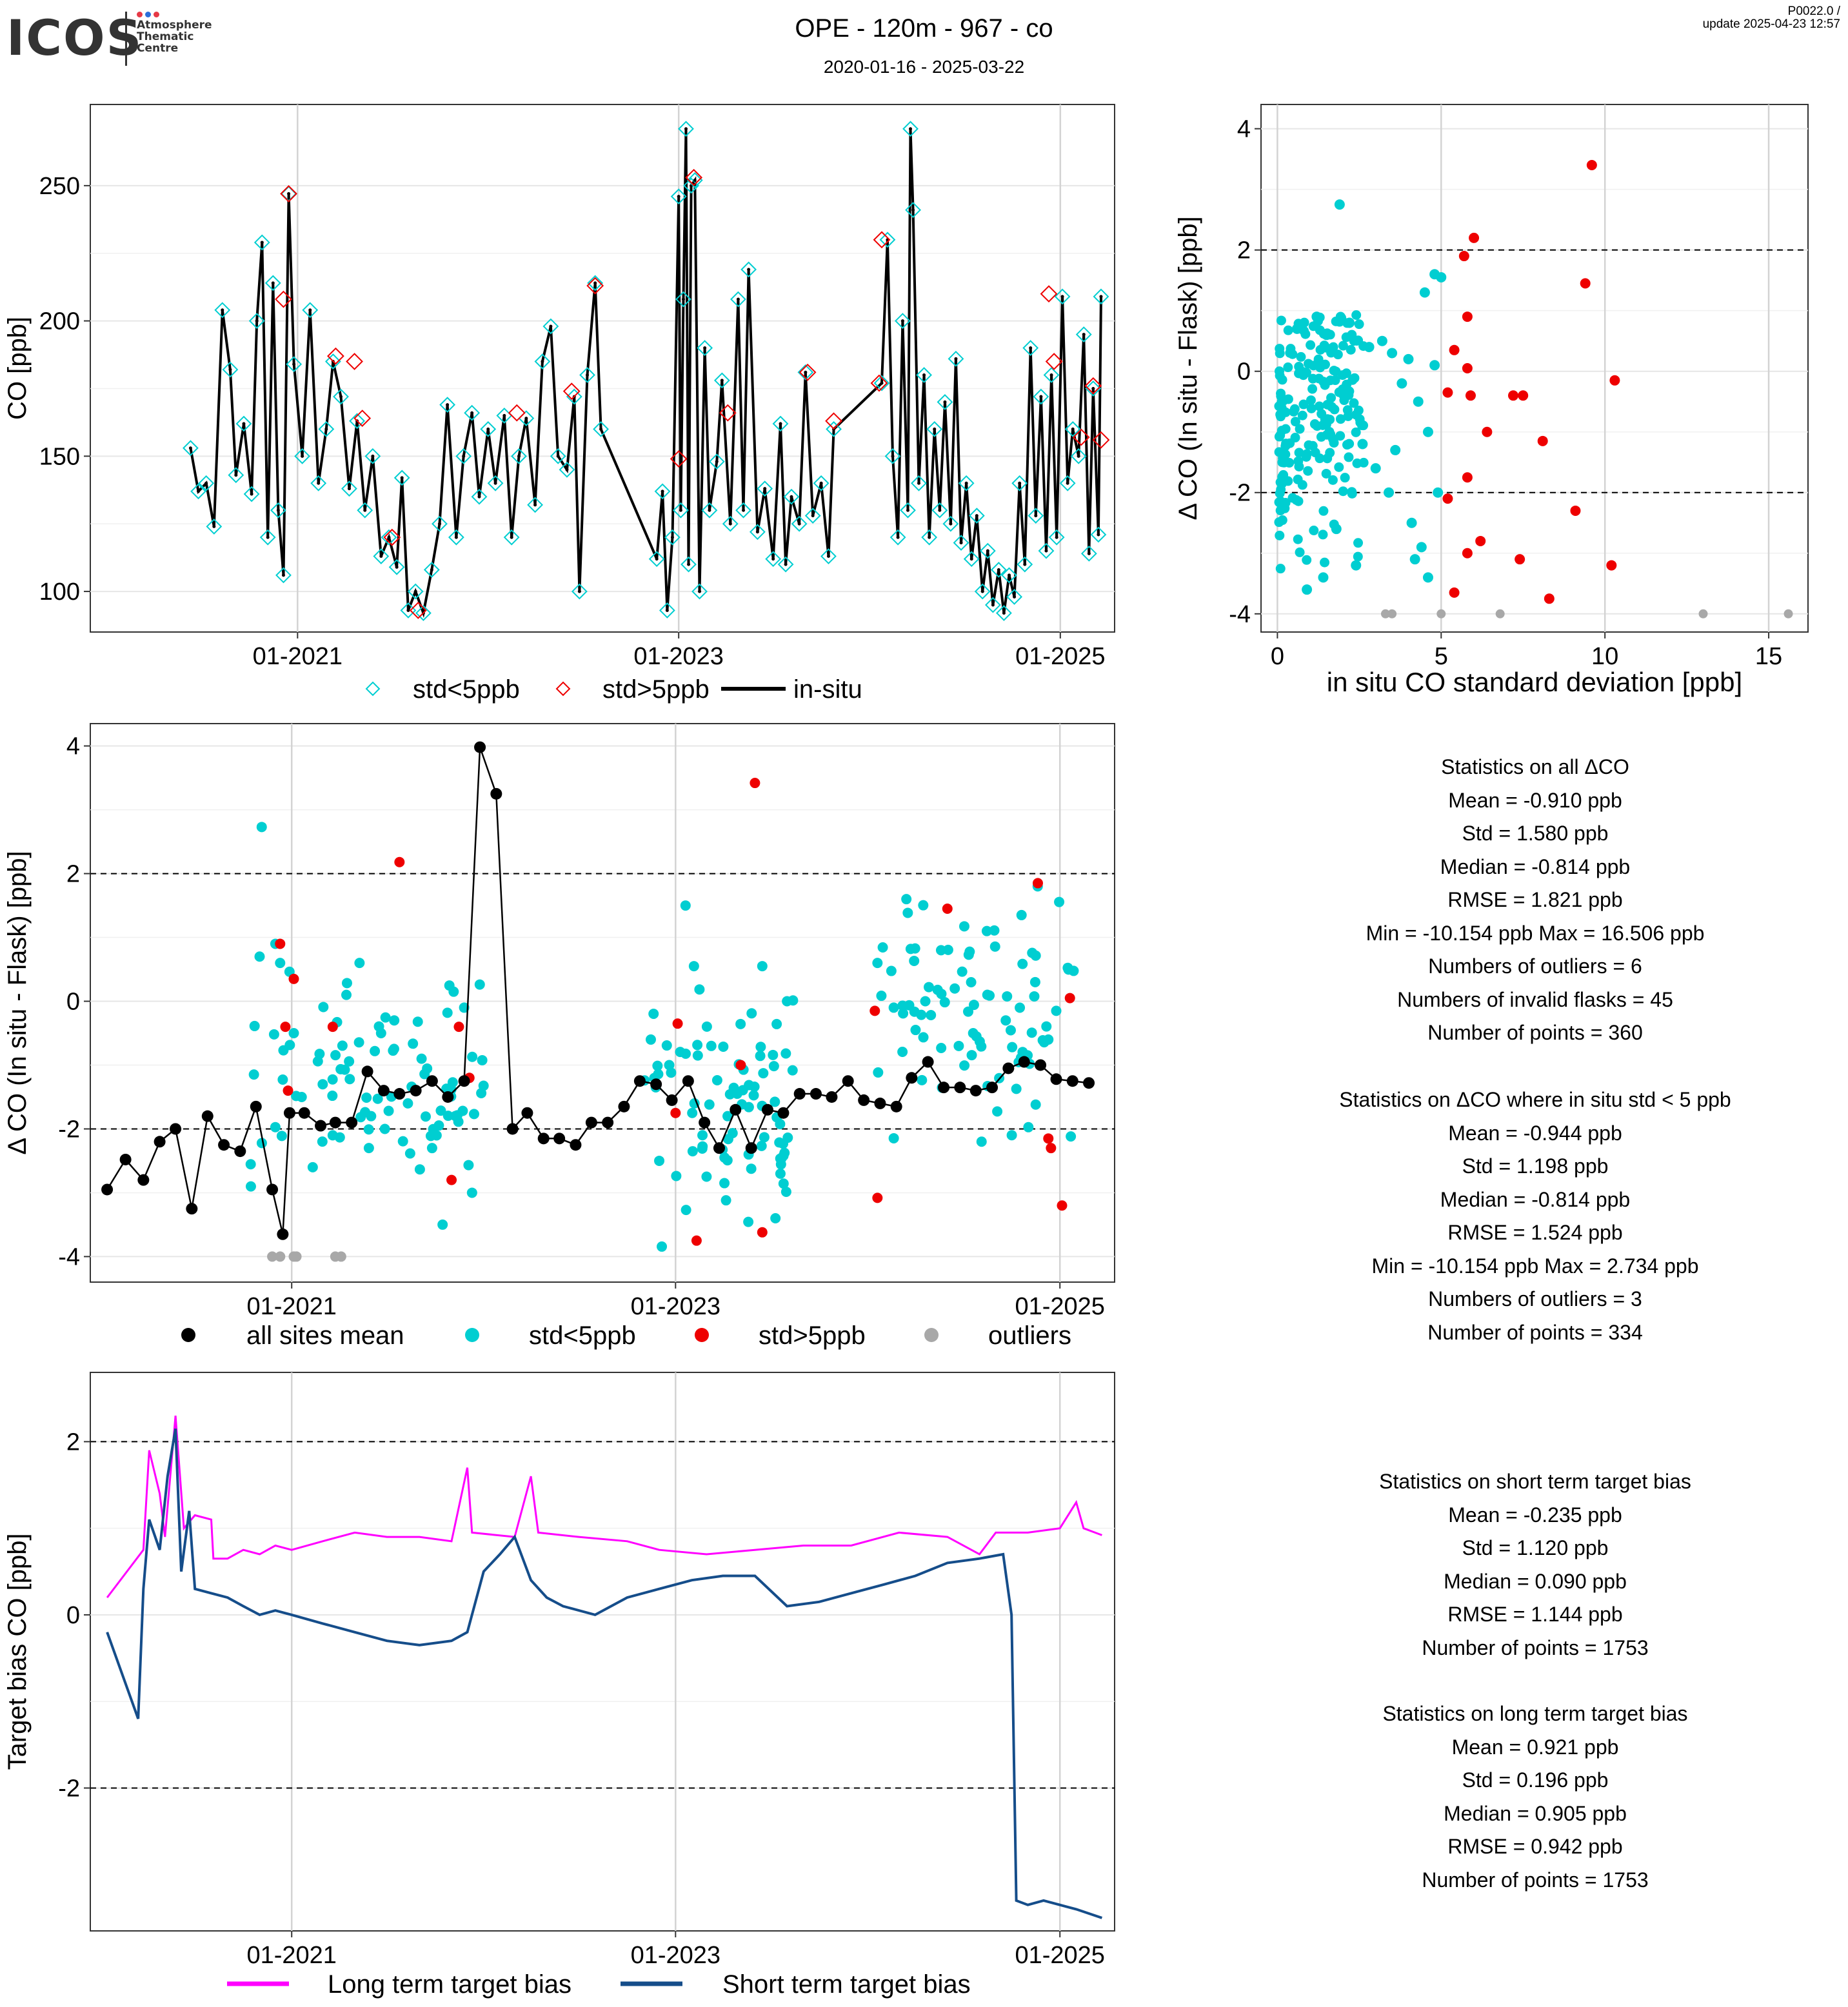  What do you see at coordinates (1535, 1482) in the screenshot?
I see `stats-short-line: Statistics on short term target bias` at bounding box center [1535, 1482].